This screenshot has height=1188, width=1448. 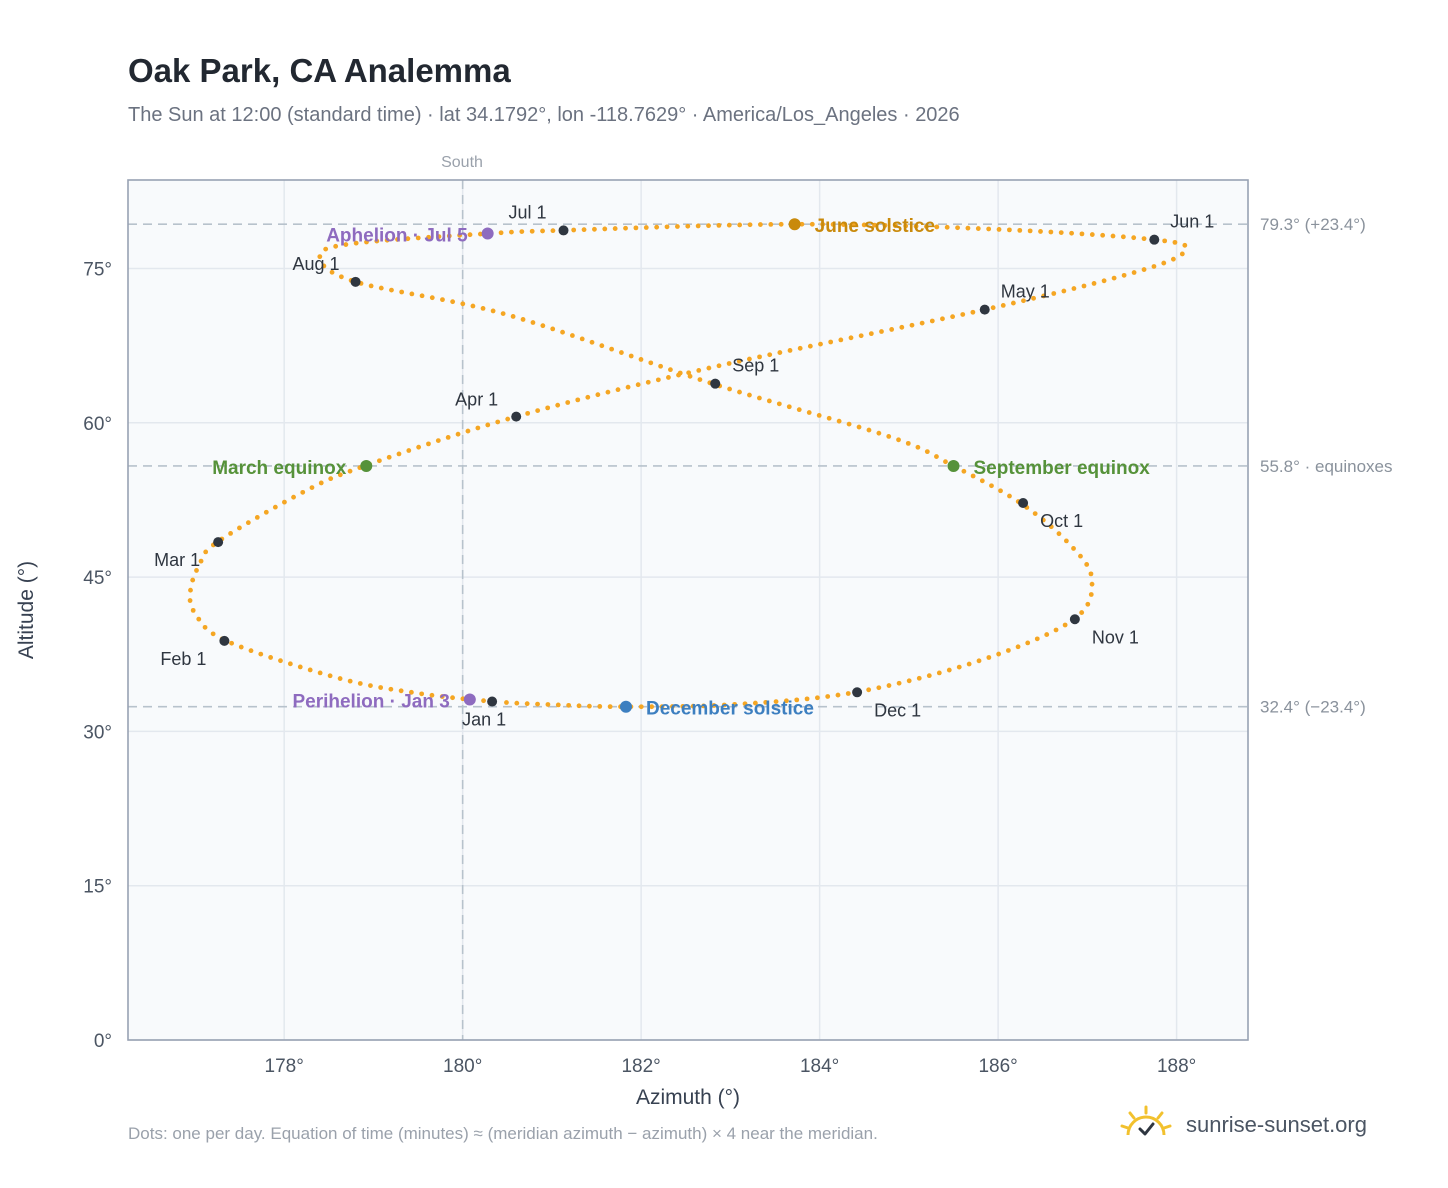 I want to click on page-title: Oak Park, CA Analemma, so click(x=319, y=70).